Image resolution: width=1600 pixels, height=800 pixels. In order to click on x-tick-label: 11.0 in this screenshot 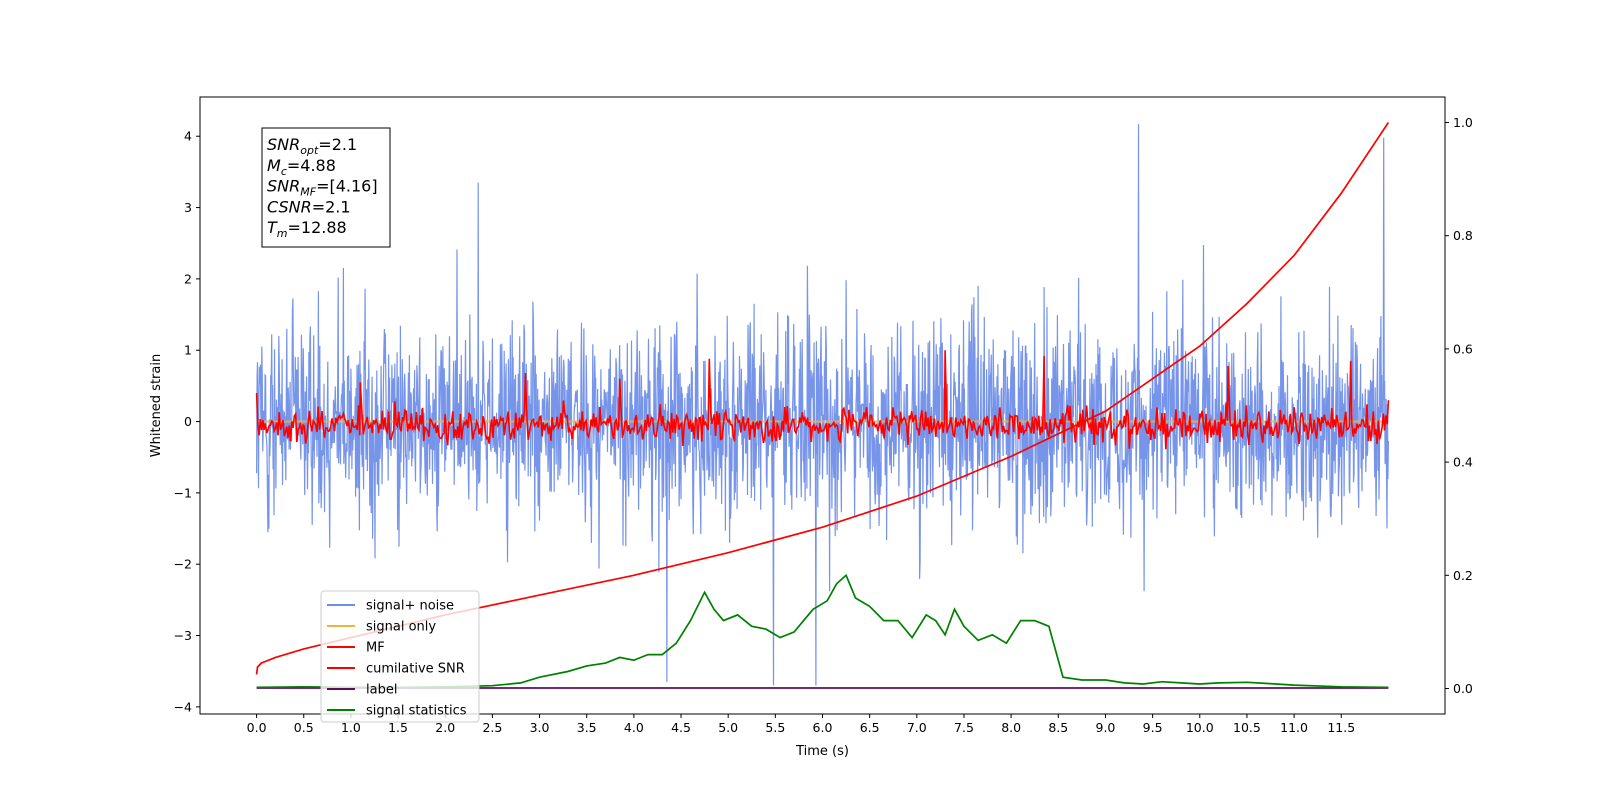, I will do `click(1294, 727)`.